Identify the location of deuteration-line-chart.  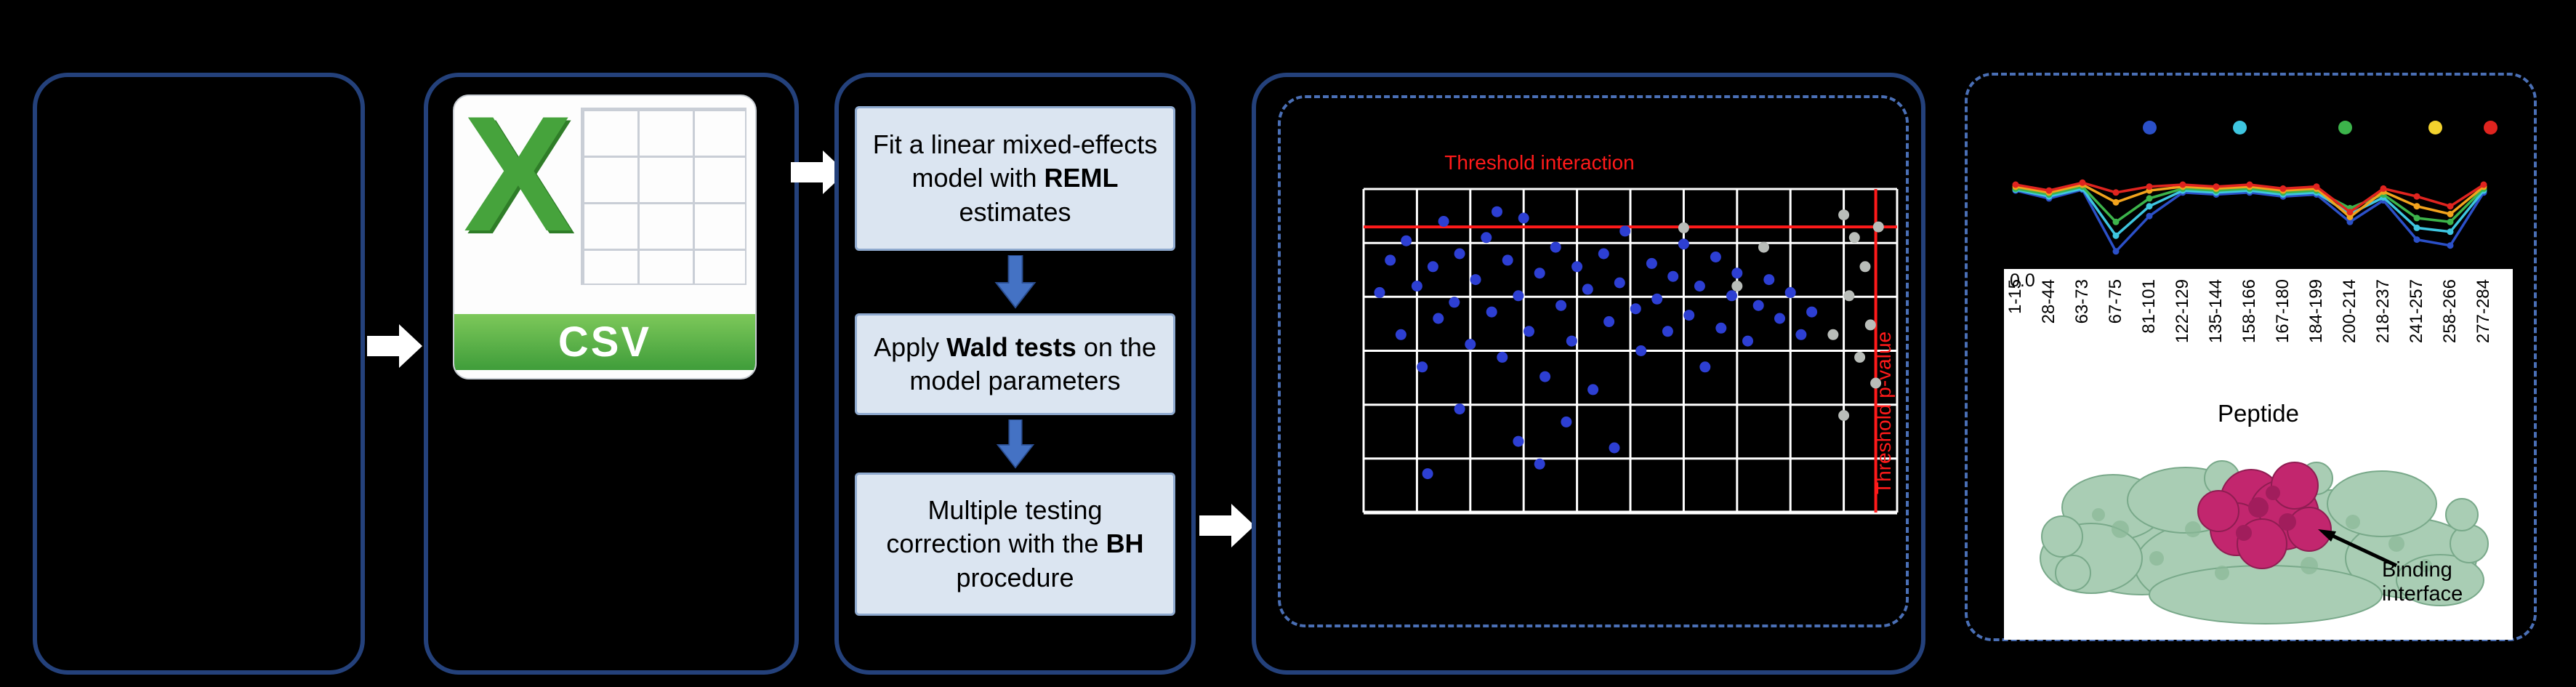
(2249, 217).